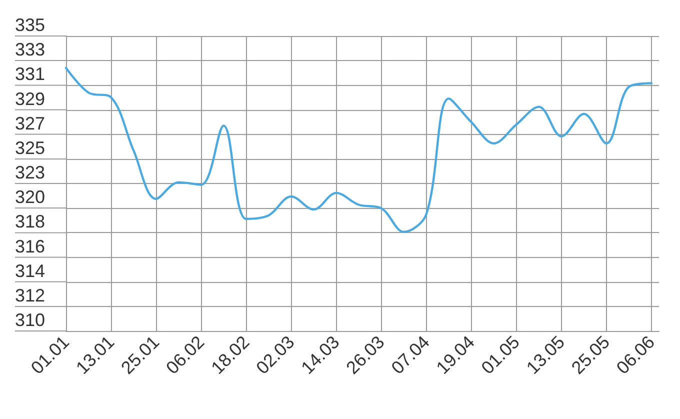 The height and width of the screenshot is (419, 680). Describe the element at coordinates (30, 25) in the screenshot. I see `y-tick-label: 335` at that location.